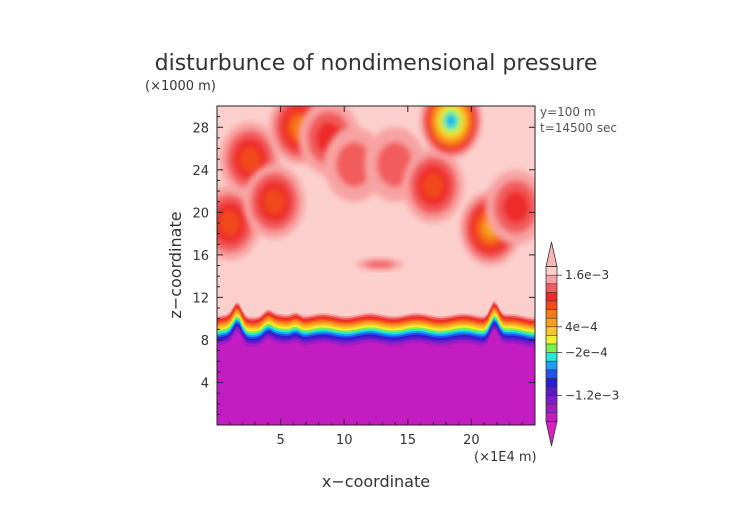 This screenshot has height=532, width=752. I want to click on chart-title: disturbunce of nondimensional pressure, so click(376, 63).